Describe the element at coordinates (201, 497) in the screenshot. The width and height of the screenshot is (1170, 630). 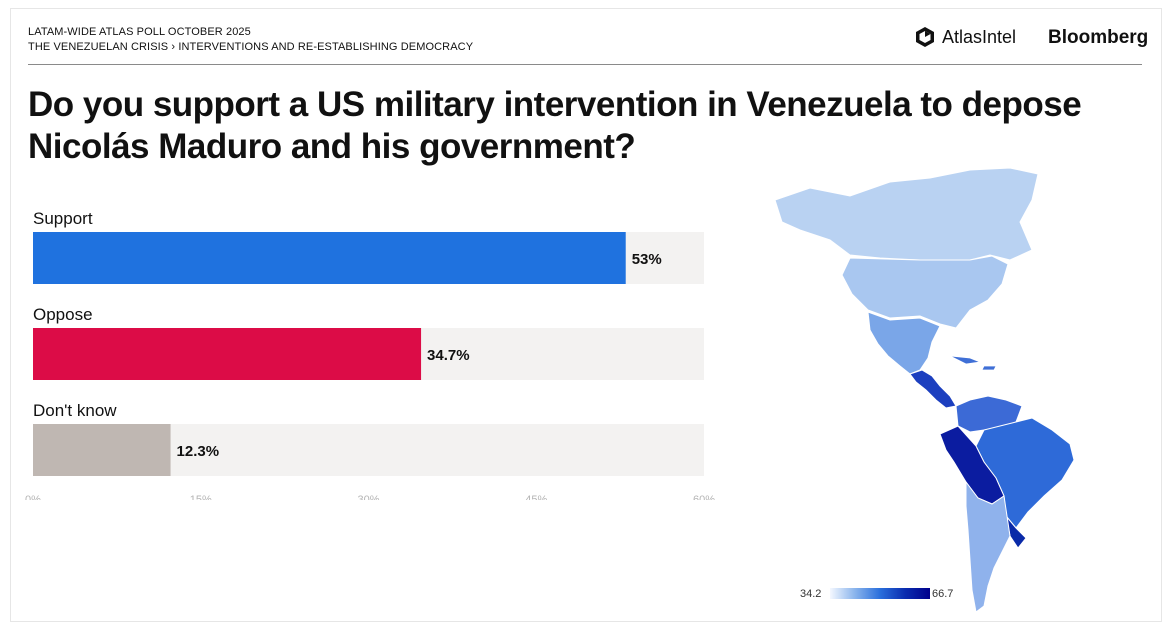
I see `x-tick-label: 15%` at that location.